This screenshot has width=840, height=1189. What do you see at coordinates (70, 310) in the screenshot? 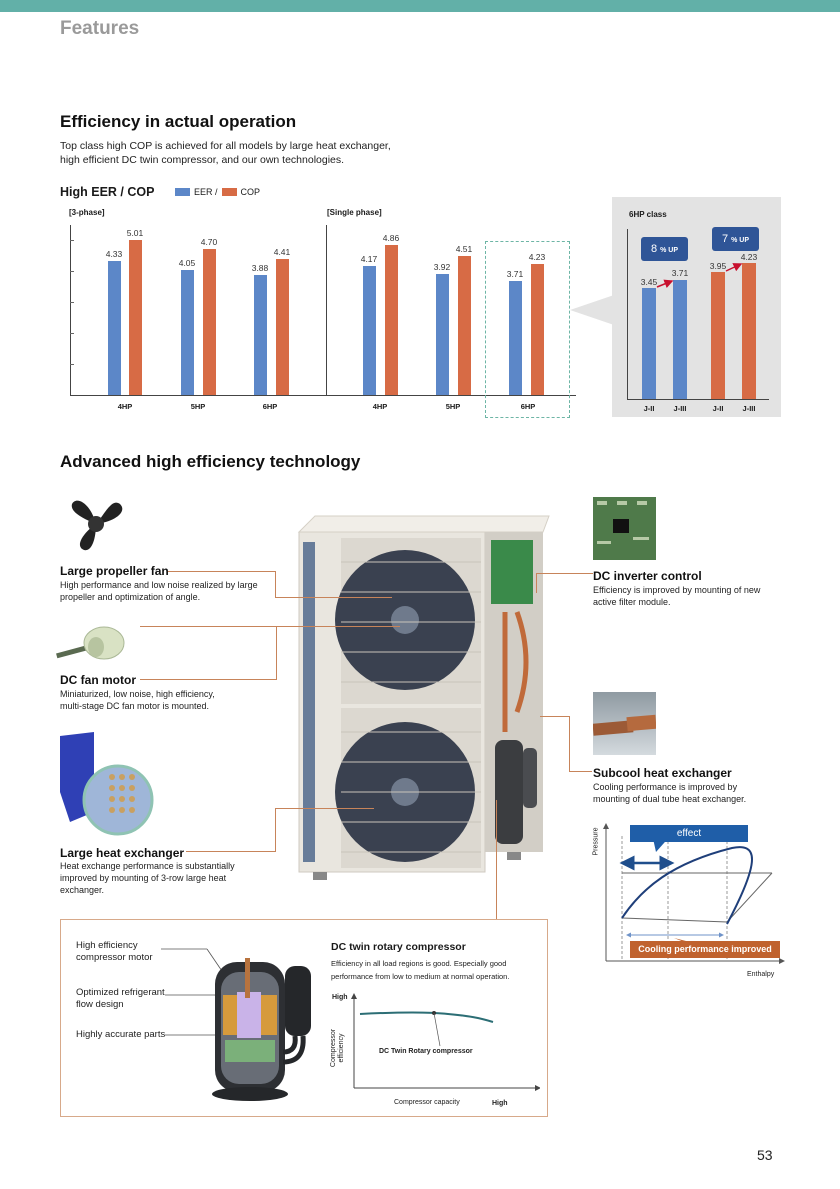
I see `y-axis` at bounding box center [70, 310].